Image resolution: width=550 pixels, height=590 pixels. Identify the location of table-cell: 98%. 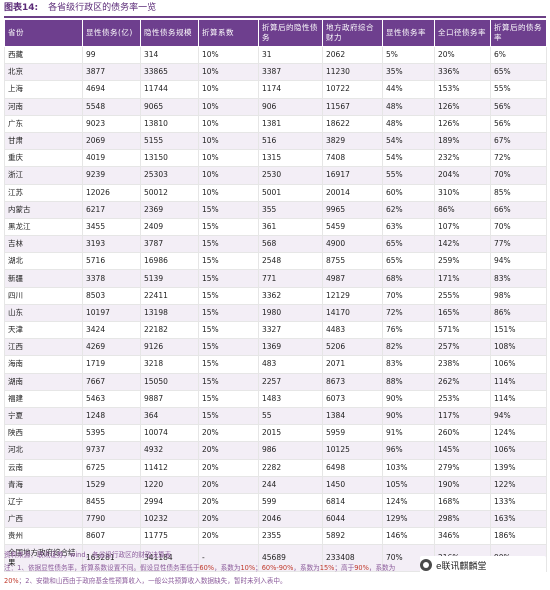
(518, 295).